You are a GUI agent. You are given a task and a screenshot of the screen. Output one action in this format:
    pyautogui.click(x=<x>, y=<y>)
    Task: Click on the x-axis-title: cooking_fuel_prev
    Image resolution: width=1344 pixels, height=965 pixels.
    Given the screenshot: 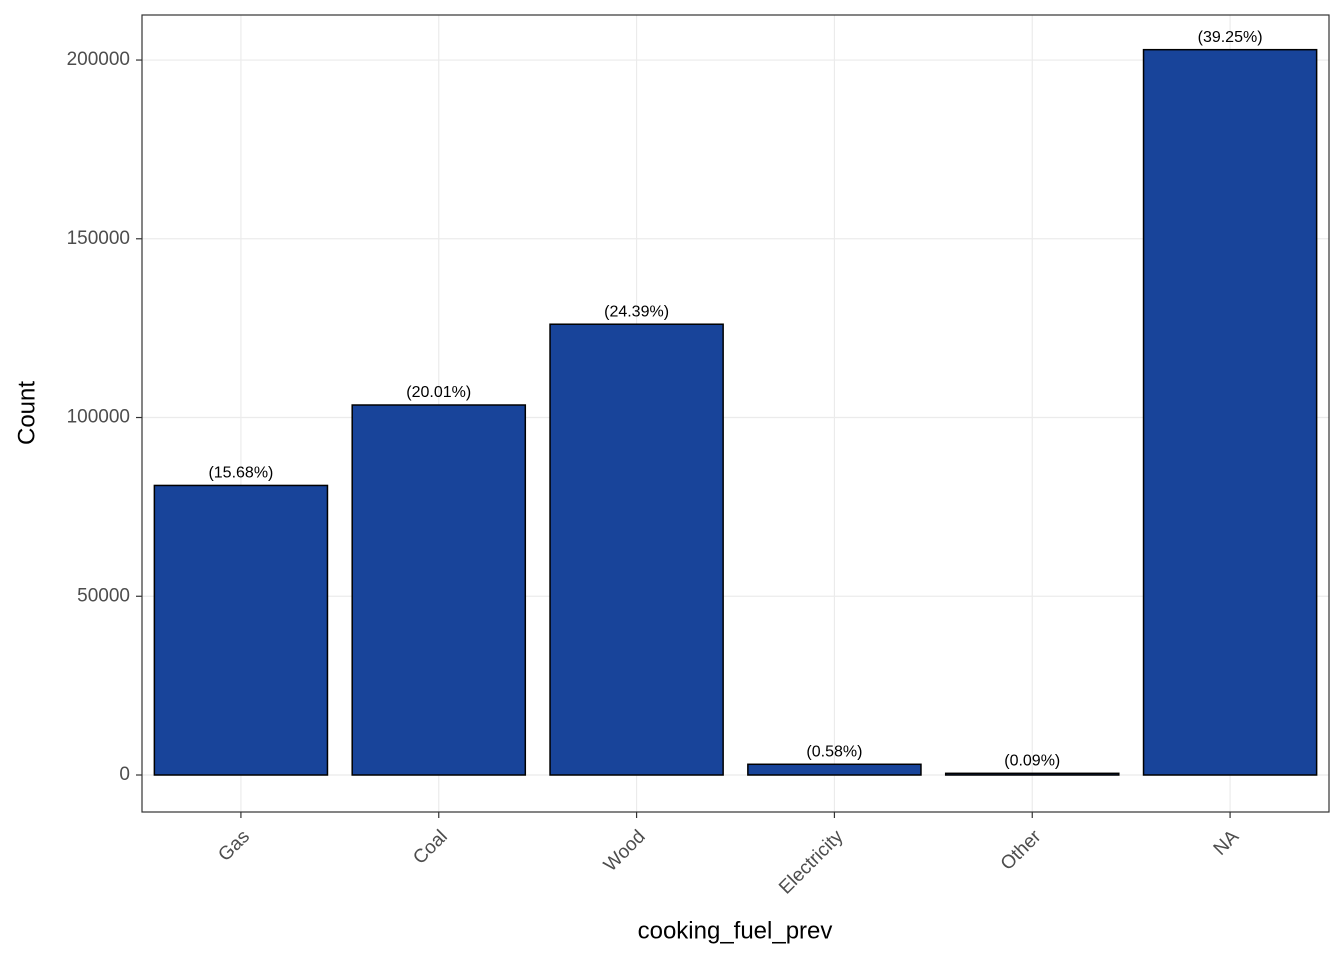 What is the action you would take?
    pyautogui.click(x=735, y=930)
    